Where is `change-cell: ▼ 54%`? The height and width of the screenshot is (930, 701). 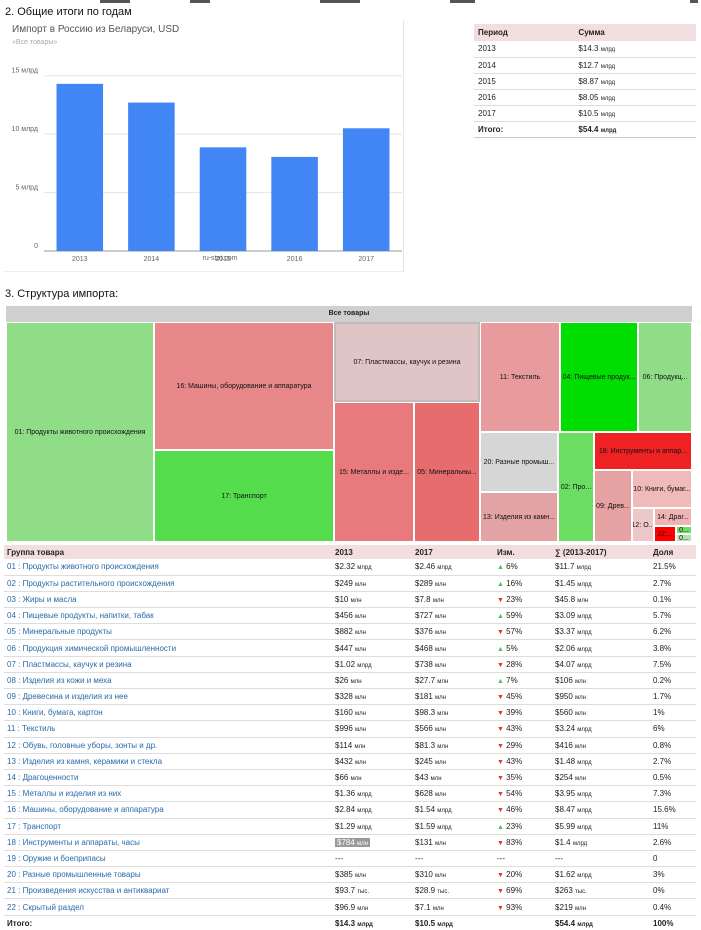
change-cell: ▼ 54% is located at coordinates (523, 794).